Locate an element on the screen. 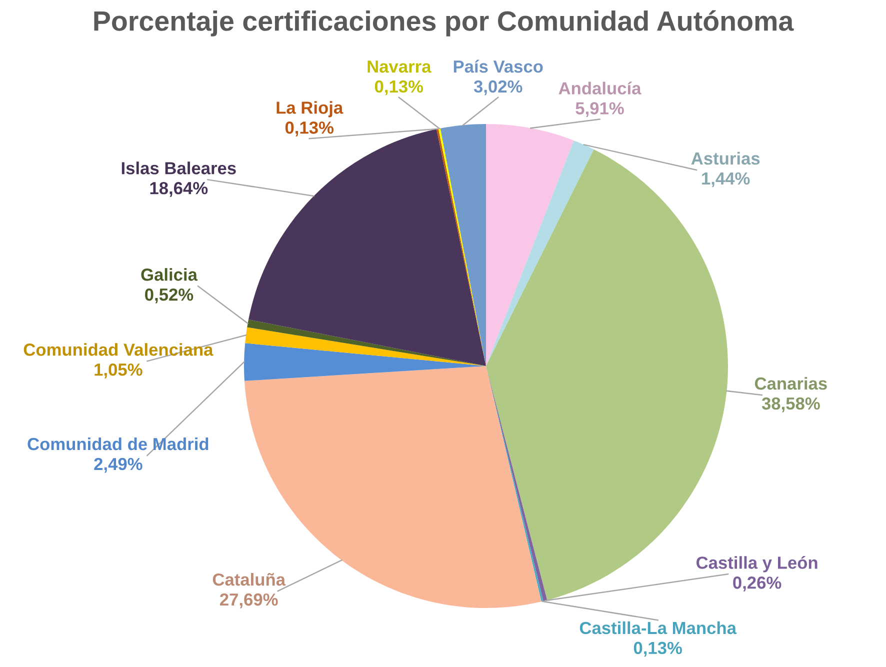  slice-label: Castilla-La Mancha is located at coordinates (658, 627).